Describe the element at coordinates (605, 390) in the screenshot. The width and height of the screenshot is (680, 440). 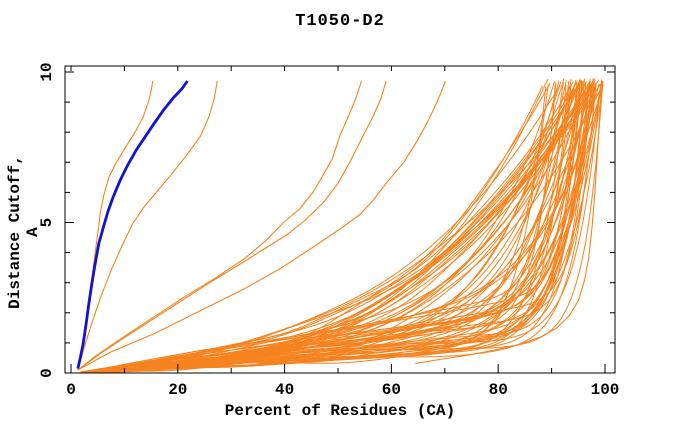
I see `x-tick-label: 100` at that location.